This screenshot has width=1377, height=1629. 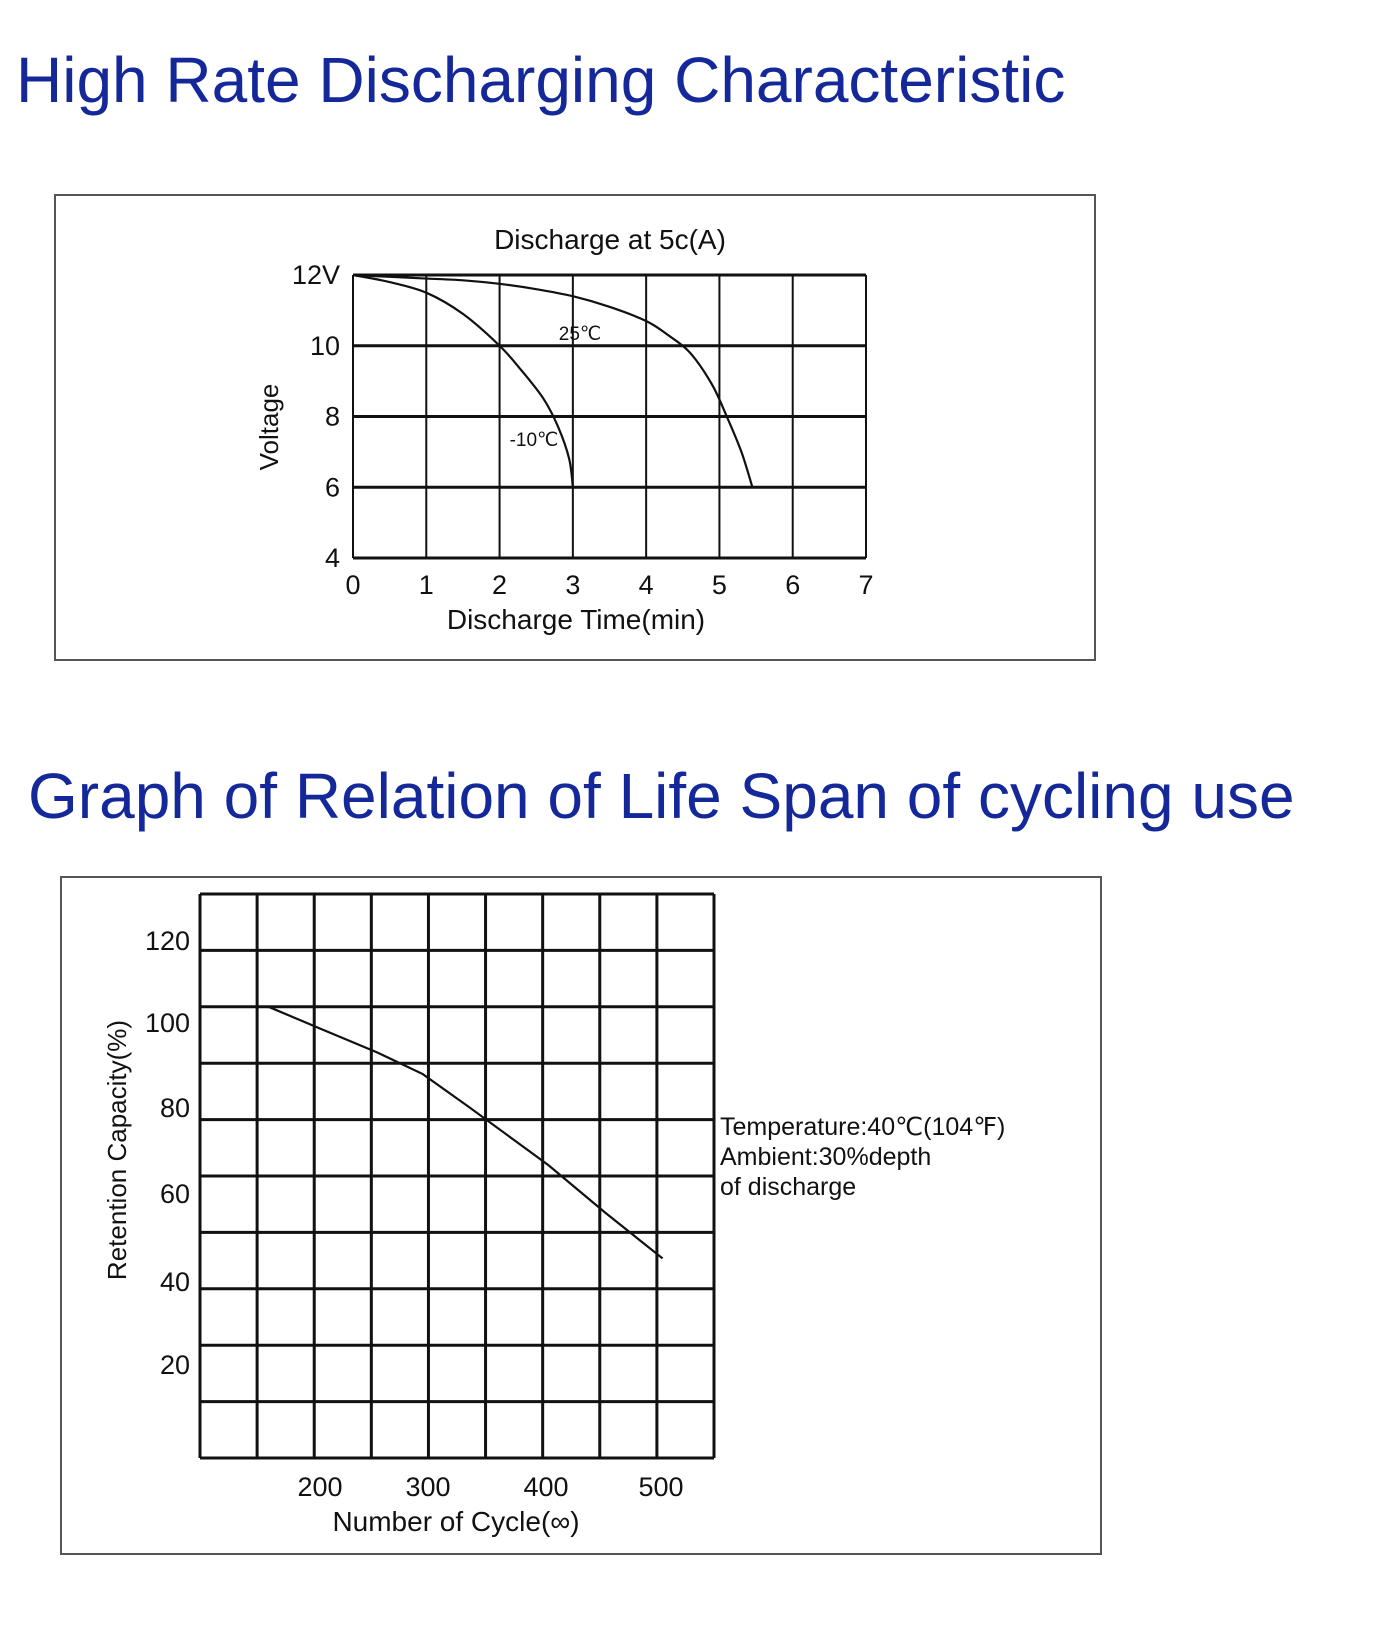 What do you see at coordinates (534, 440) in the screenshot?
I see `series-label-minus10c: -10℃` at bounding box center [534, 440].